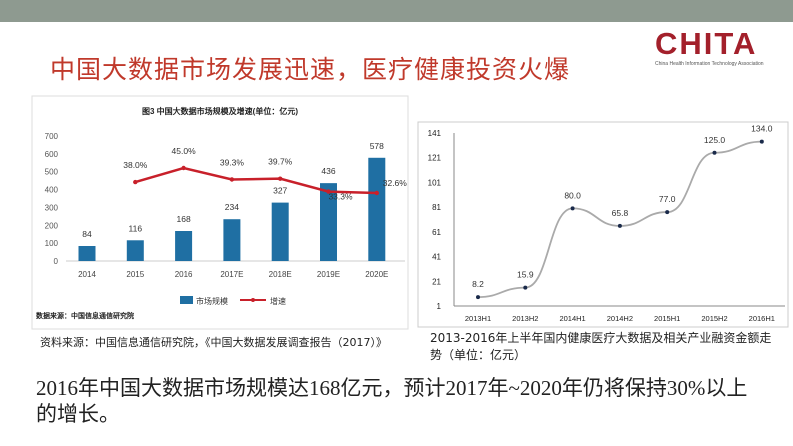 This screenshot has height=446, width=793. I want to click on bar-value-label: 116, so click(136, 228).